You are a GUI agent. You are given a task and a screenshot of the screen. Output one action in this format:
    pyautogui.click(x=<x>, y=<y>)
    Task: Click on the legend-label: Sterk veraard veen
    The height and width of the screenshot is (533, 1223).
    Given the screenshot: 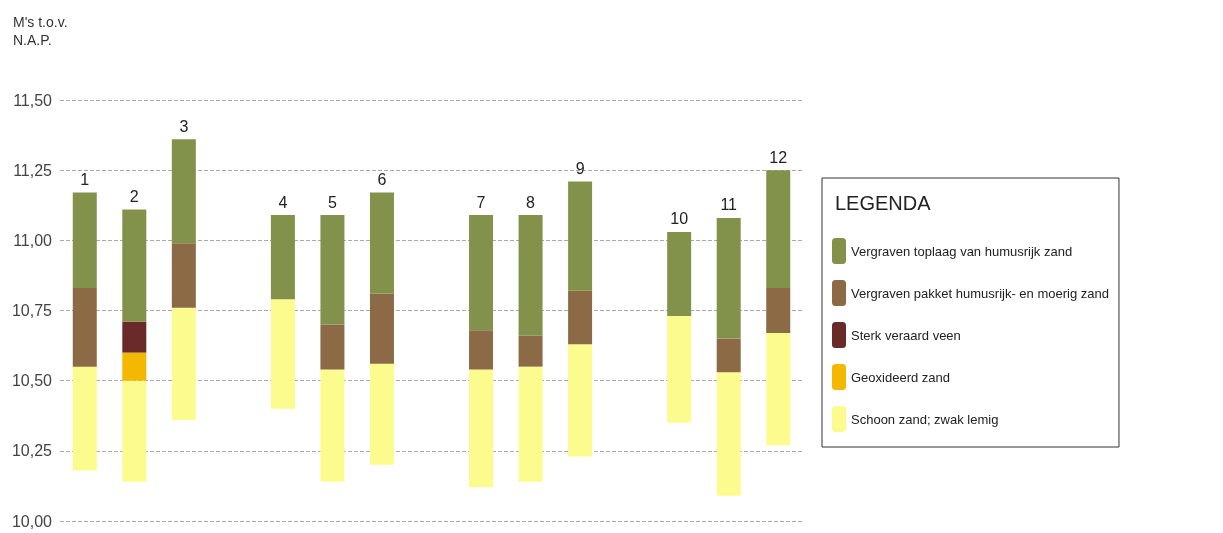 What is the action you would take?
    pyautogui.click(x=906, y=335)
    